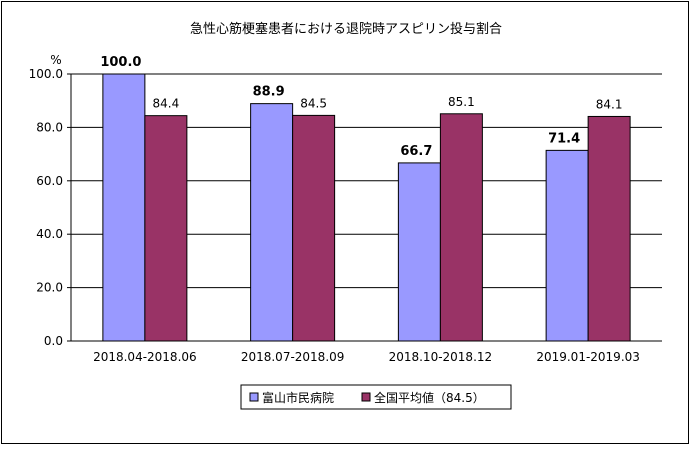 The image size is (692, 450). I want to click on legend-box, so click(376, 397).